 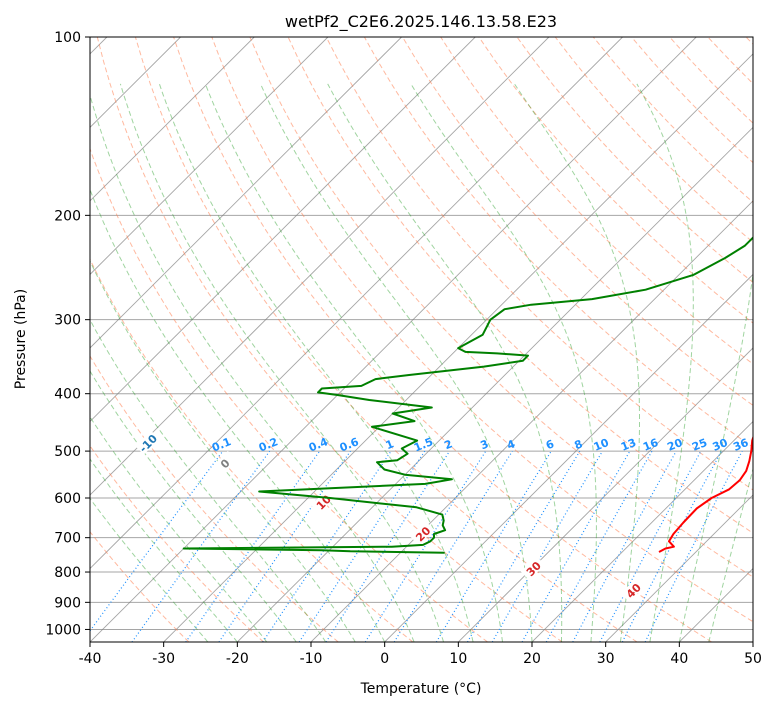 I want to click on y-tick-label: 800, so click(x=67, y=573).